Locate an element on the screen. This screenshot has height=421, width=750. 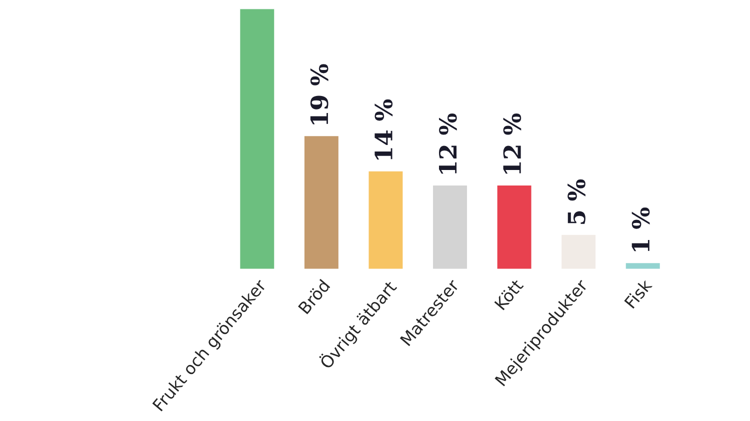
data-label: 14 % is located at coordinates (383, 129).